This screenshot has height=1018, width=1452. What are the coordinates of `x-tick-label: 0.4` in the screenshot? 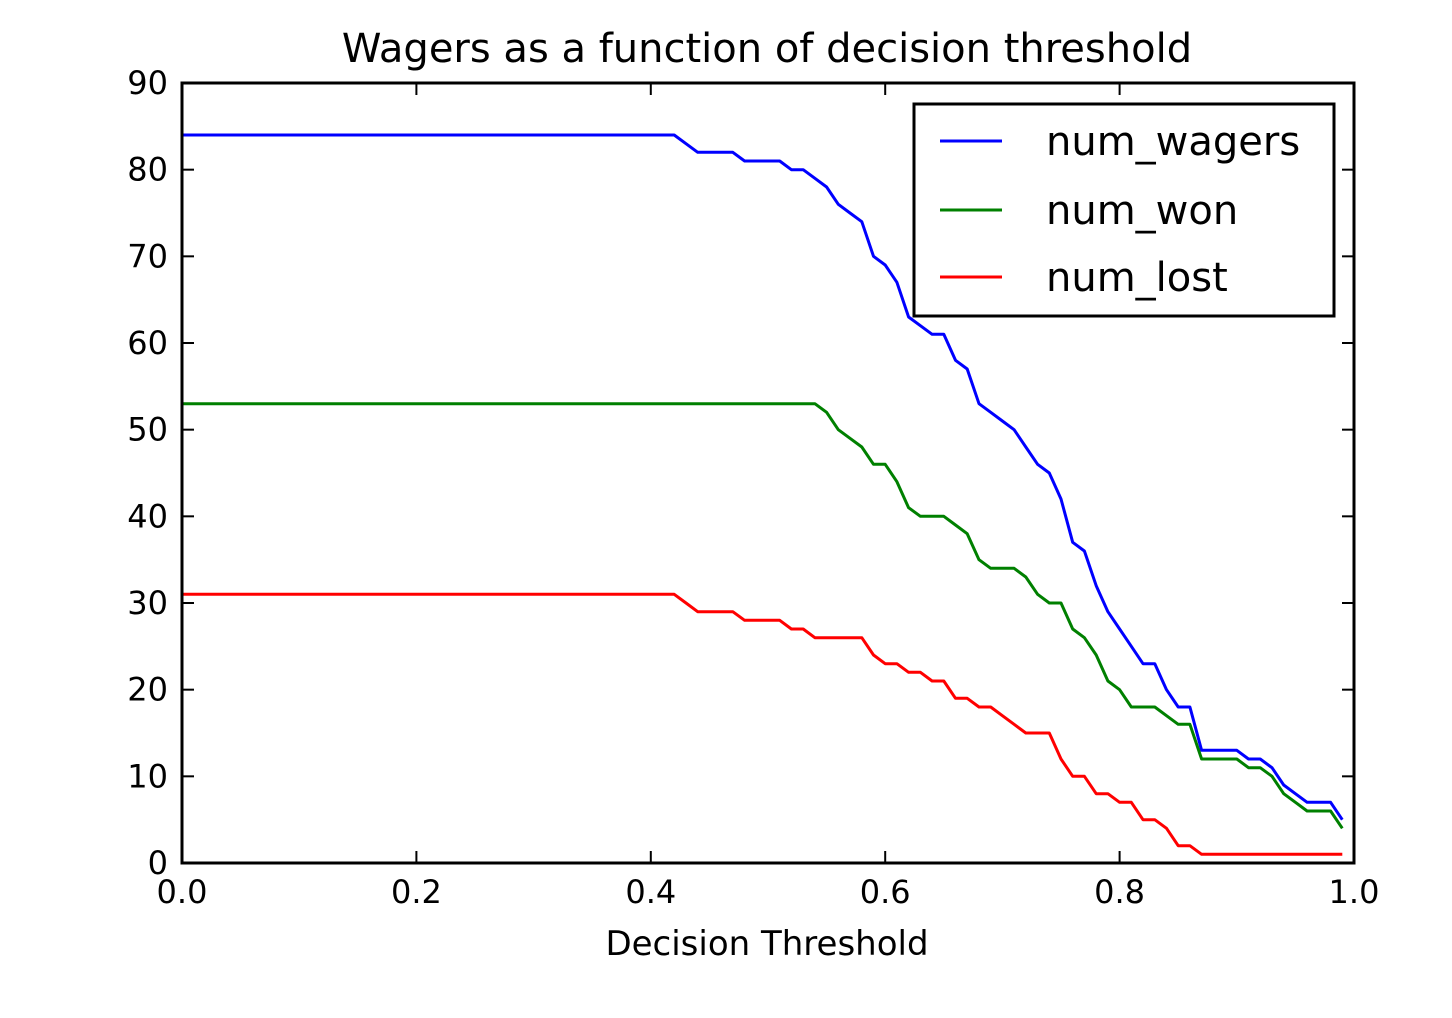 It's located at (650, 892).